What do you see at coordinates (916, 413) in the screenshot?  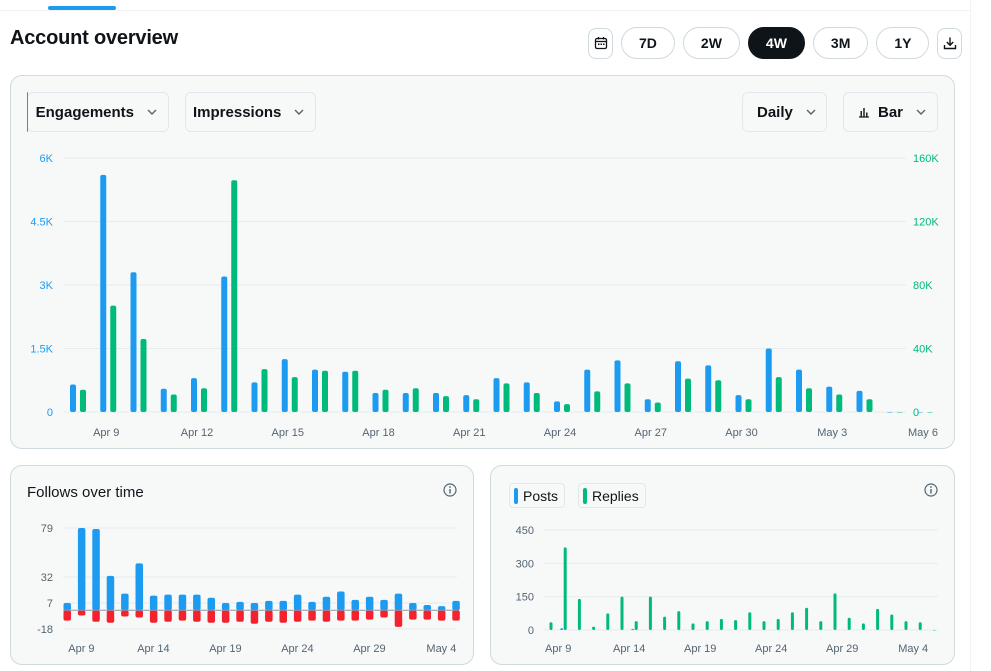 I see `y-right-tick-label: 0` at bounding box center [916, 413].